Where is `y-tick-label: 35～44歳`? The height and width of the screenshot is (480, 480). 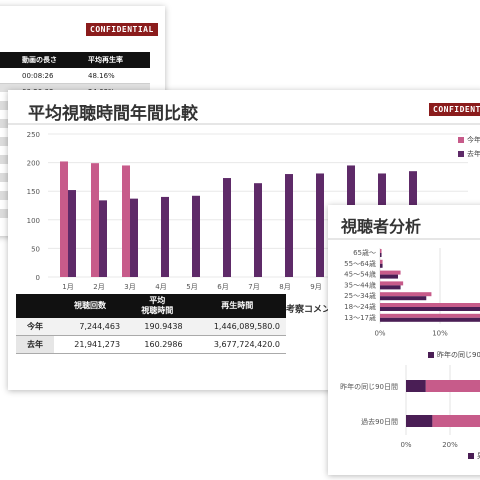 y-tick-label: 35～44歳 is located at coordinates (360, 284).